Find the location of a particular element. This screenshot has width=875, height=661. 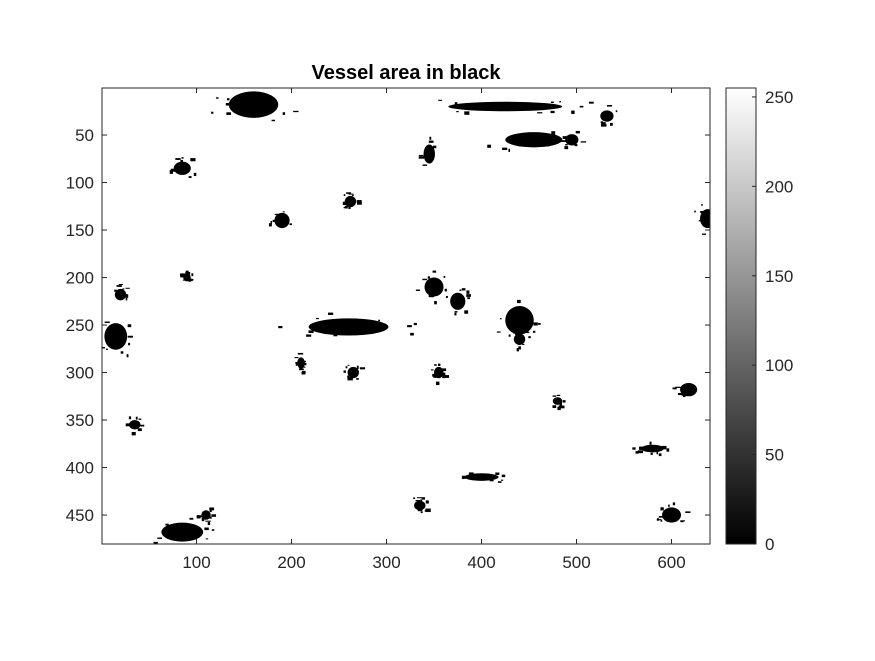

colorbar-ticks: 0 50 100 150 200 250 is located at coordinates (772, 321).